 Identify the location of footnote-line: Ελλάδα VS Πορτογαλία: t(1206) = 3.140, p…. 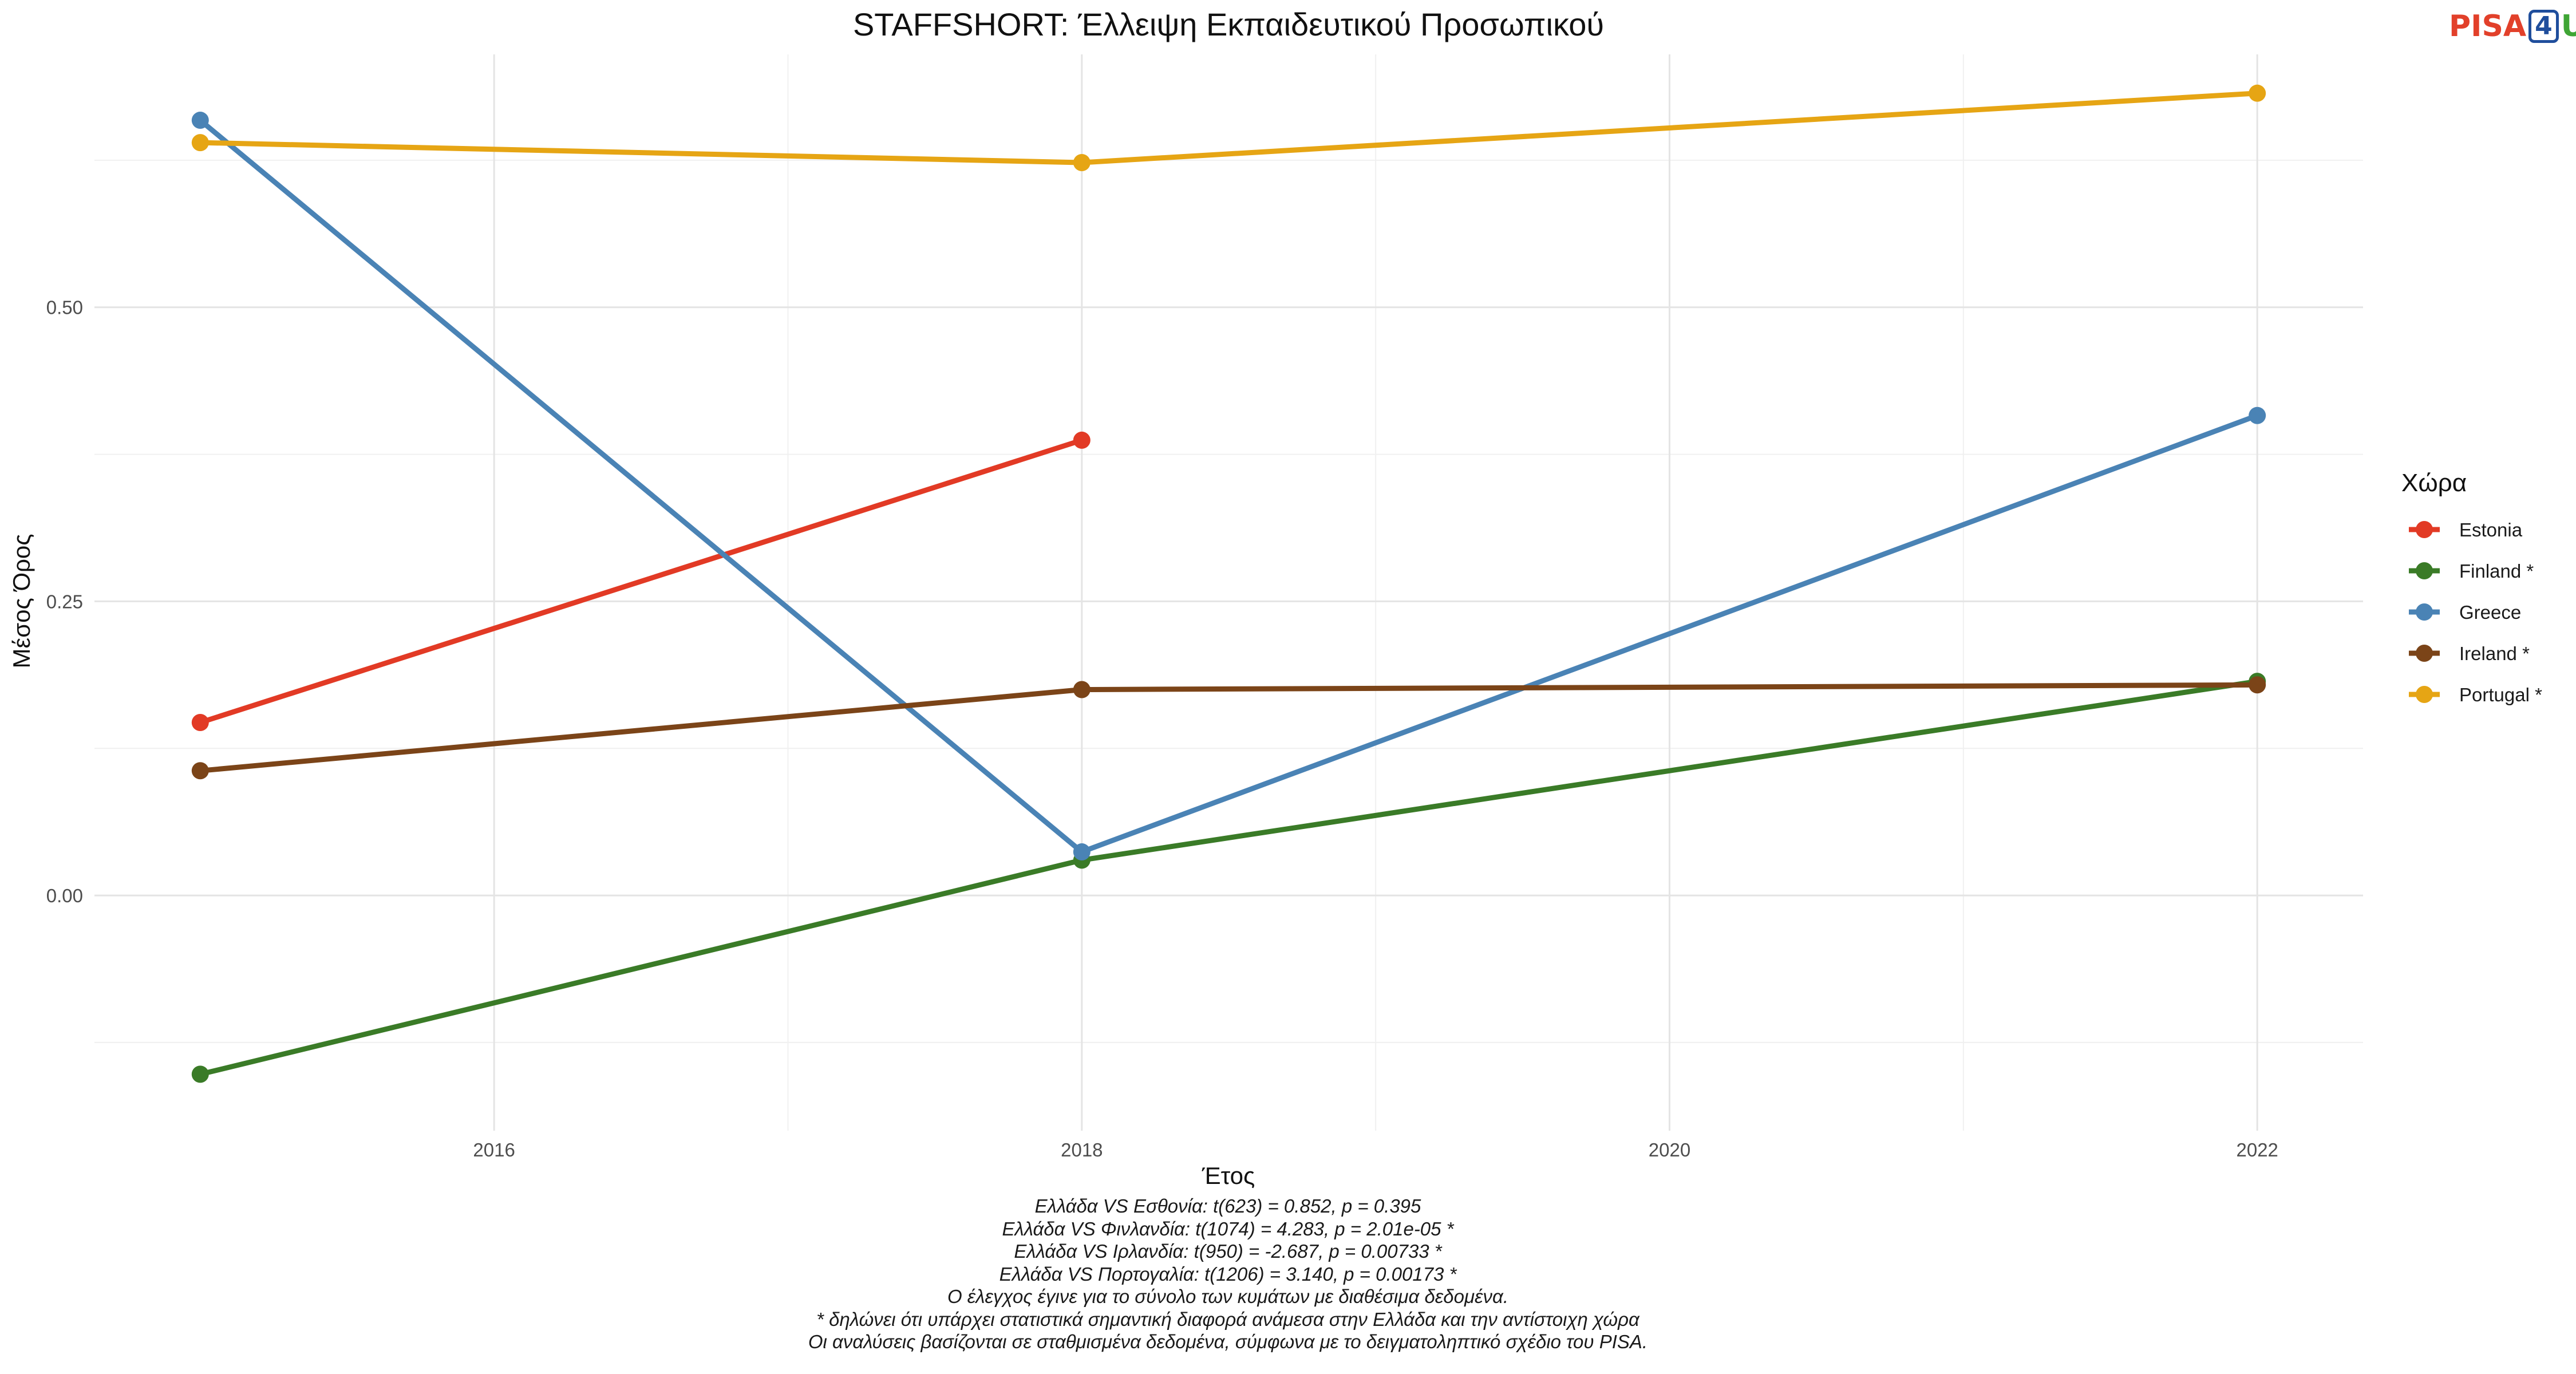
(1228, 1274).